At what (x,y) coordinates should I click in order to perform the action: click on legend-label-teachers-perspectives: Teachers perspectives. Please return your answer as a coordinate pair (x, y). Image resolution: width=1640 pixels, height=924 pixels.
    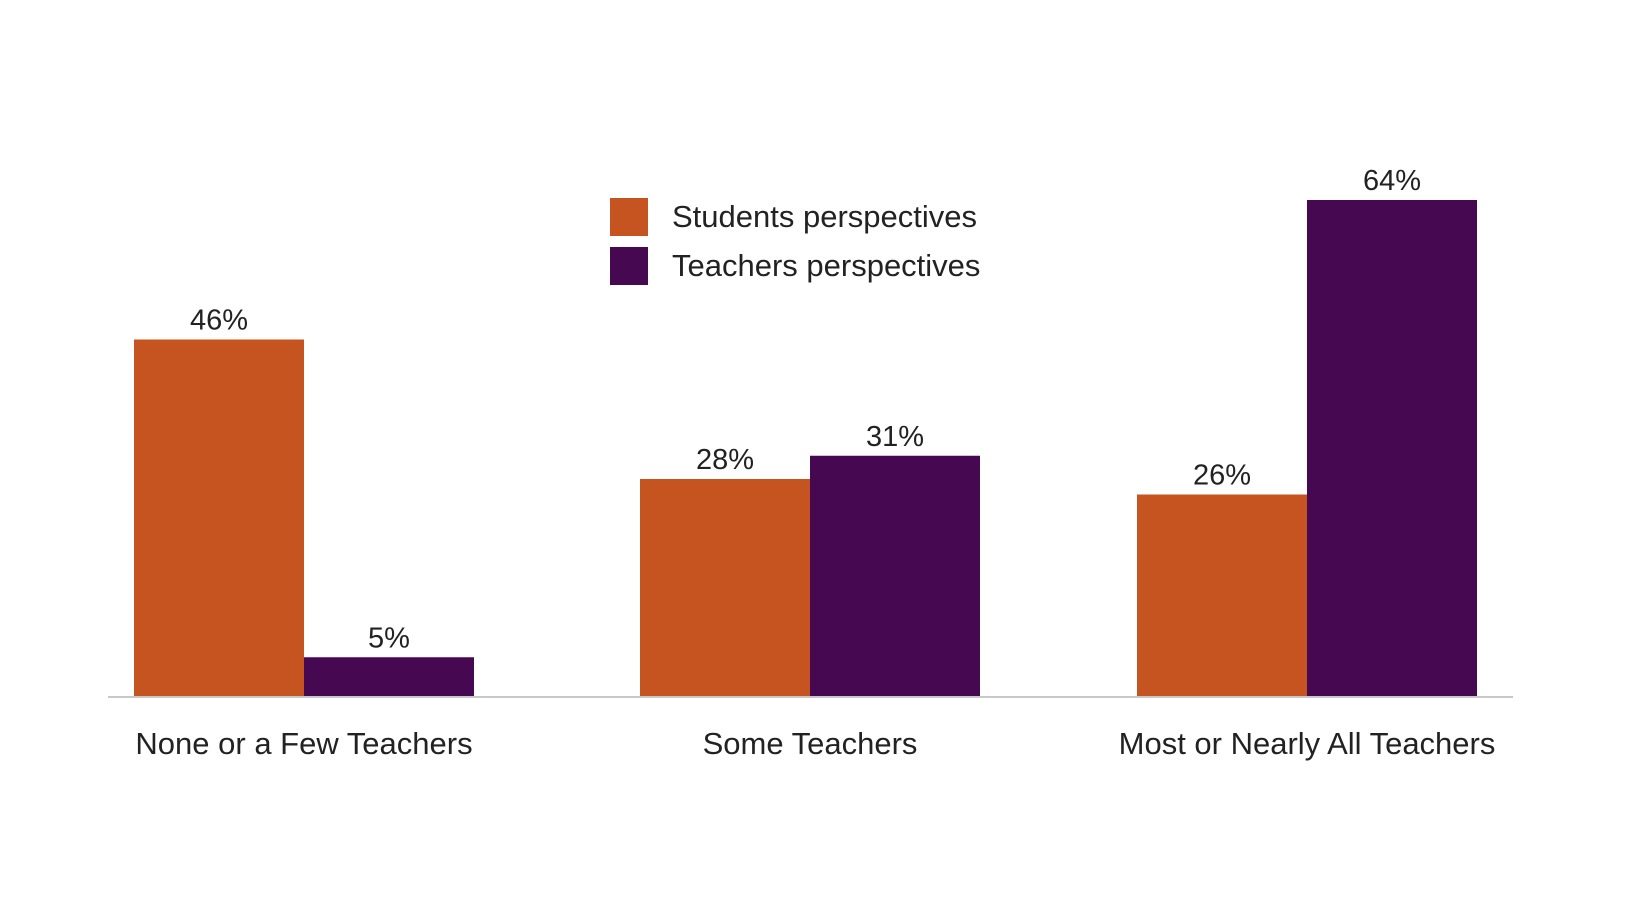
    Looking at the image, I should click on (826, 265).